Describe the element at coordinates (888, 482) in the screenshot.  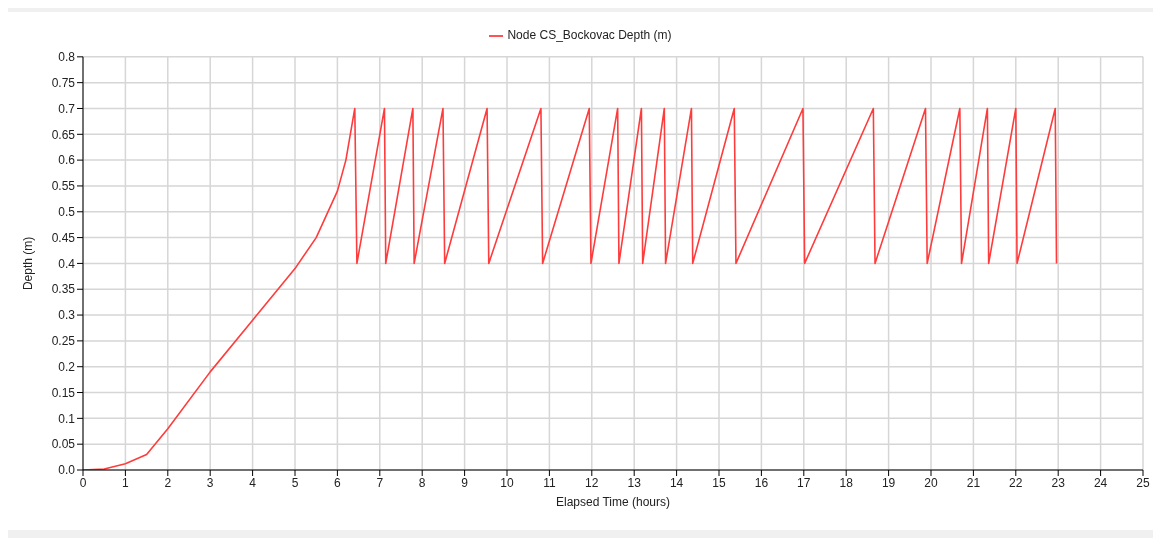
I see `x-tick-label: 19` at that location.